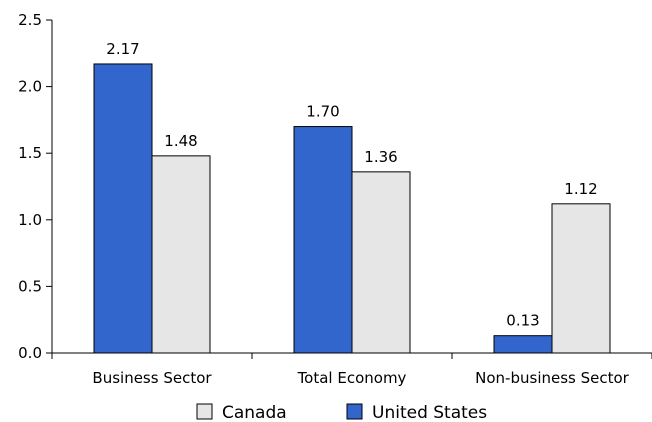 This screenshot has height=422, width=652. What do you see at coordinates (580, 189) in the screenshot?
I see `data-label: 1.12` at bounding box center [580, 189].